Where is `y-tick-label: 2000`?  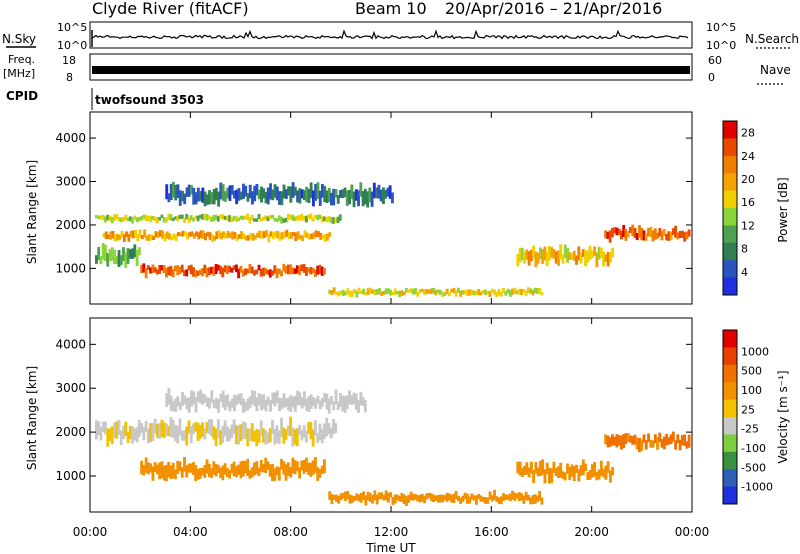
y-tick-label: 2000 is located at coordinates (70, 225).